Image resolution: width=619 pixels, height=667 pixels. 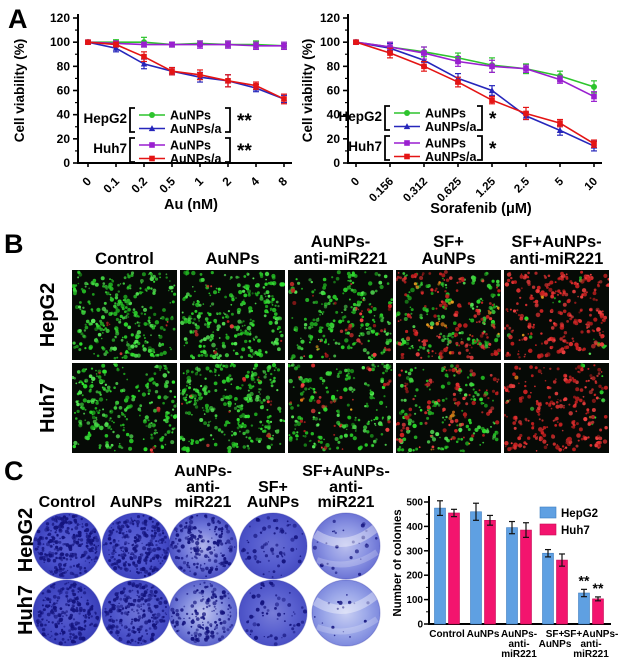 What do you see at coordinates (398, 562) in the screenshot?
I see `svg-text: Number of colonies` at bounding box center [398, 562].